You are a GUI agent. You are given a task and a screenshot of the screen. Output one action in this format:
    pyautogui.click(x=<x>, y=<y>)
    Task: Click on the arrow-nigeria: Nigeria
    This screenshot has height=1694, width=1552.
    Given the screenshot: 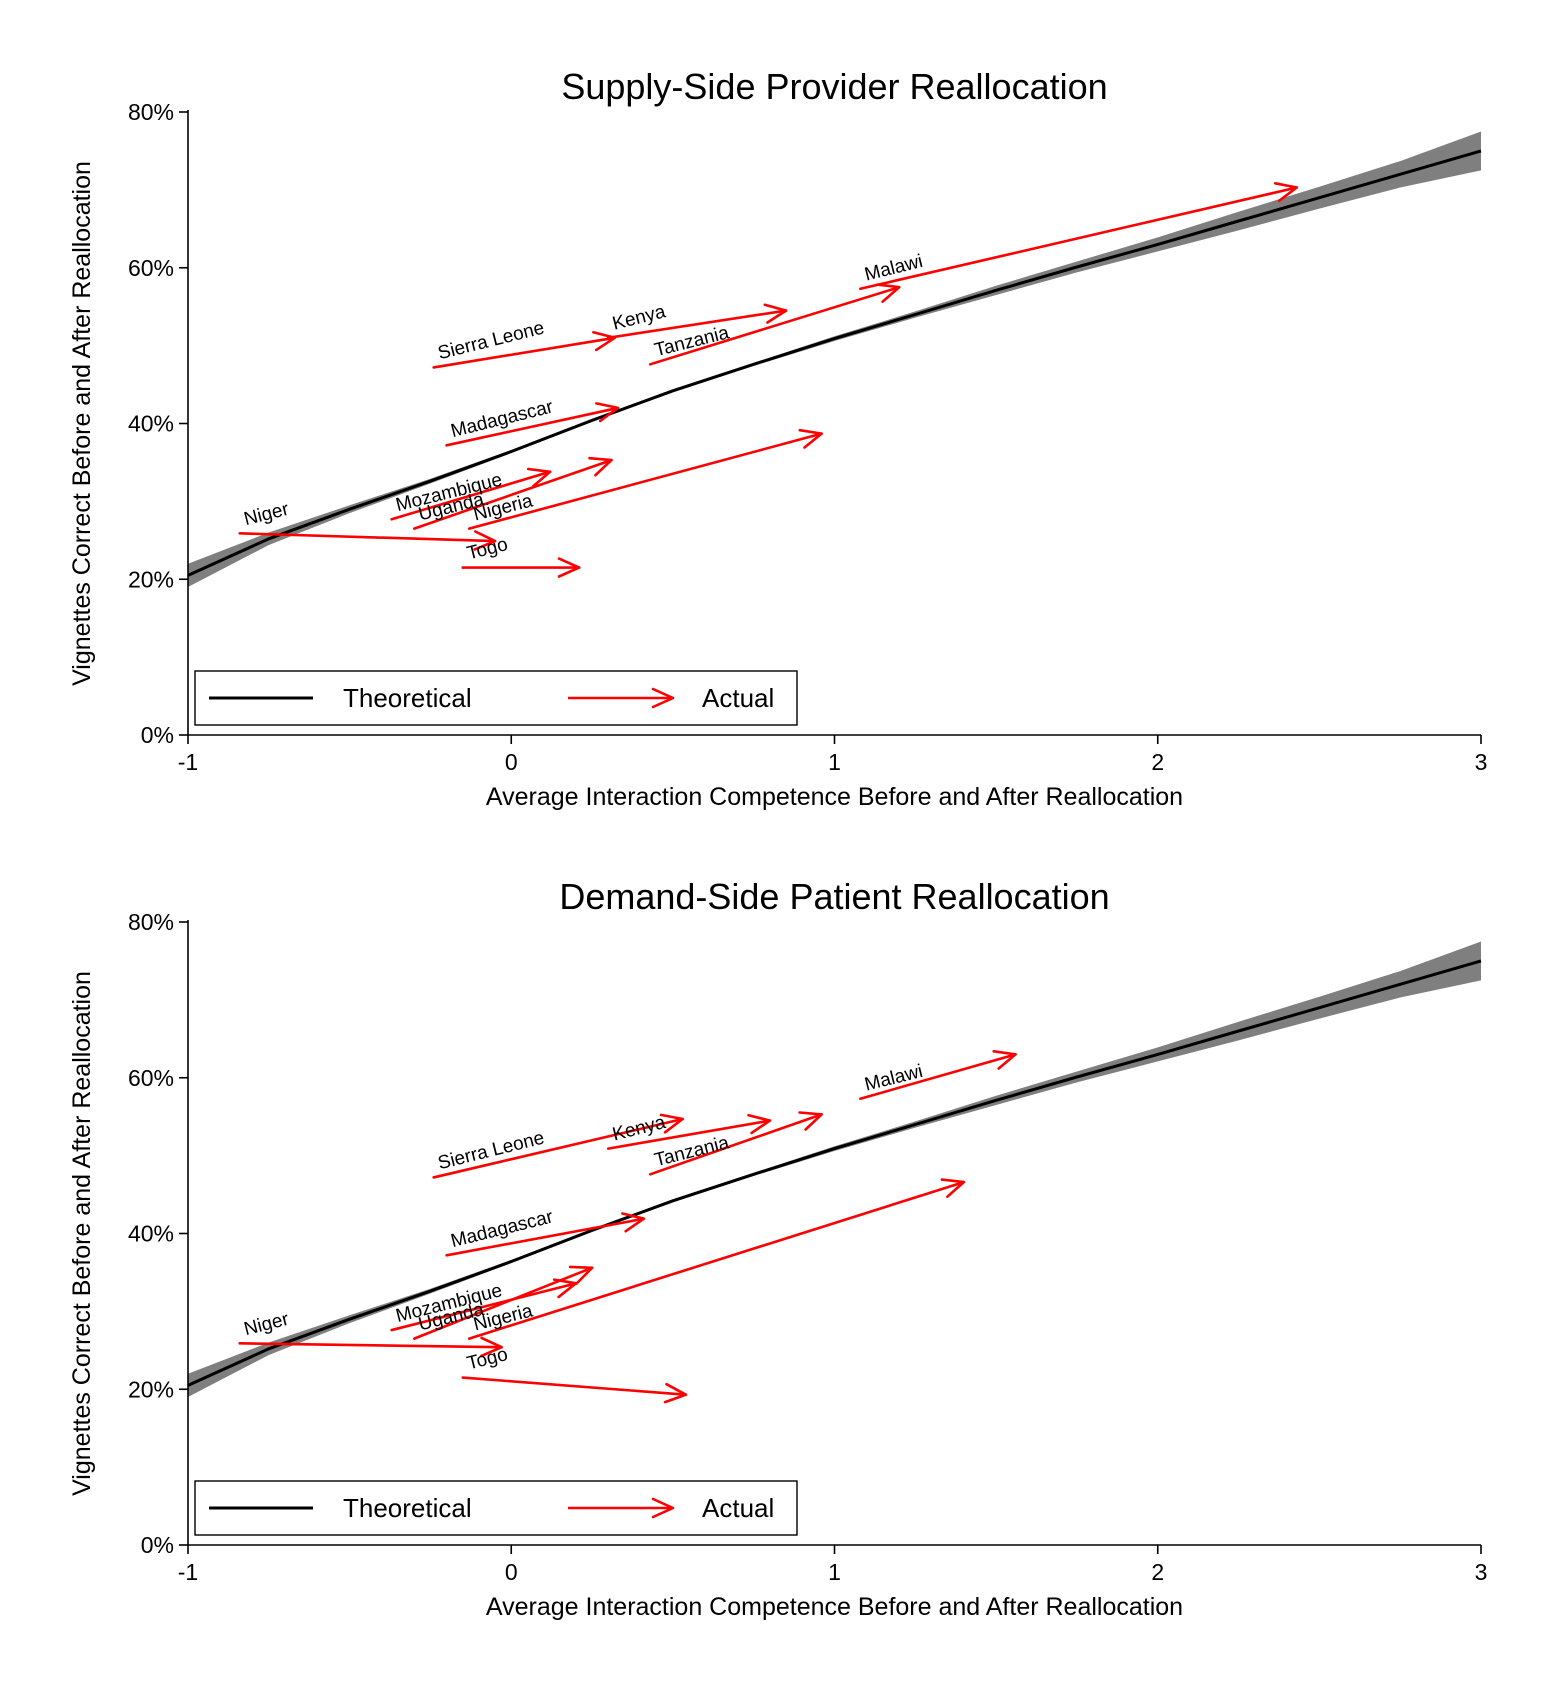 What is the action you would take?
    pyautogui.click(x=716, y=1259)
    